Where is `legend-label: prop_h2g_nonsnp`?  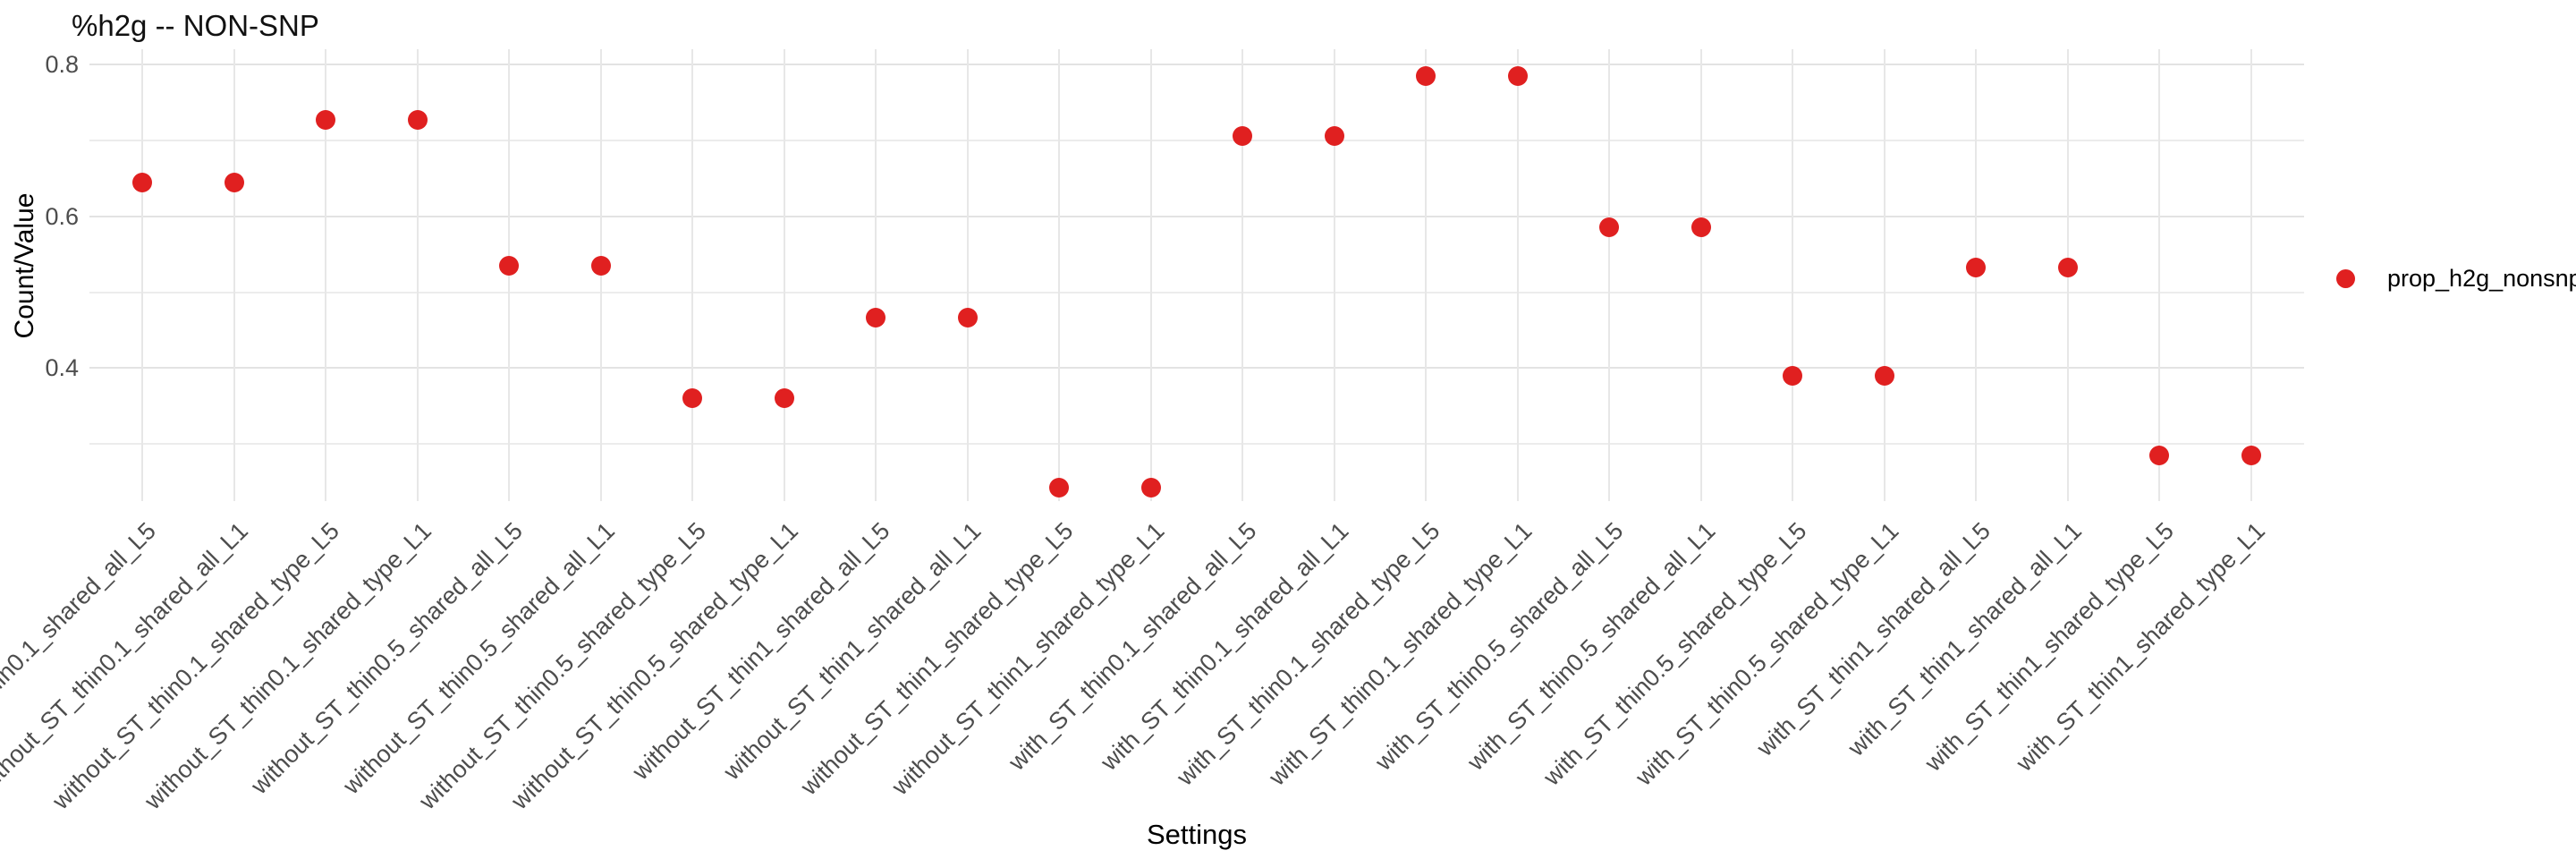 legend-label: prop_h2g_nonsnp is located at coordinates (2481, 278).